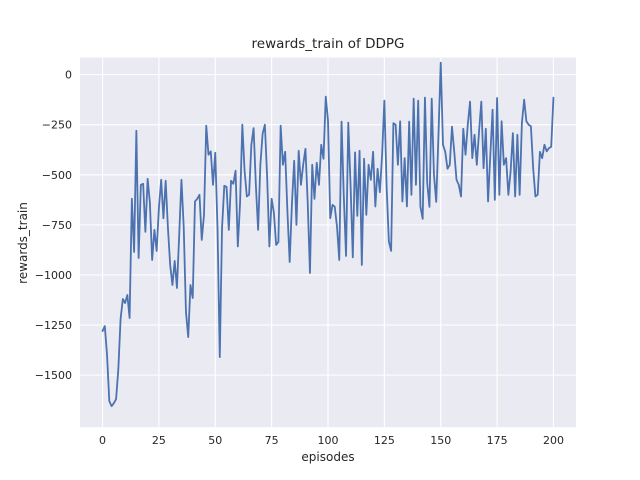 The image size is (640, 480). Describe the element at coordinates (328, 44) in the screenshot. I see `chart-title: rewards_train of DDPG` at that location.